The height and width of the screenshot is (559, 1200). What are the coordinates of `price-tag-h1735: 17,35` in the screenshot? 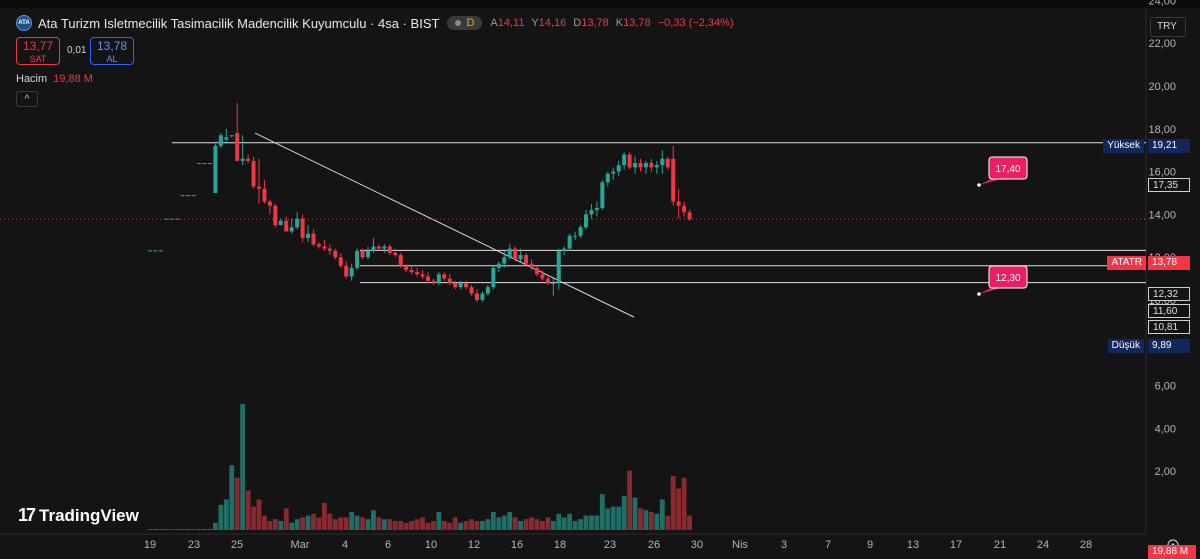 It's located at (1169, 185).